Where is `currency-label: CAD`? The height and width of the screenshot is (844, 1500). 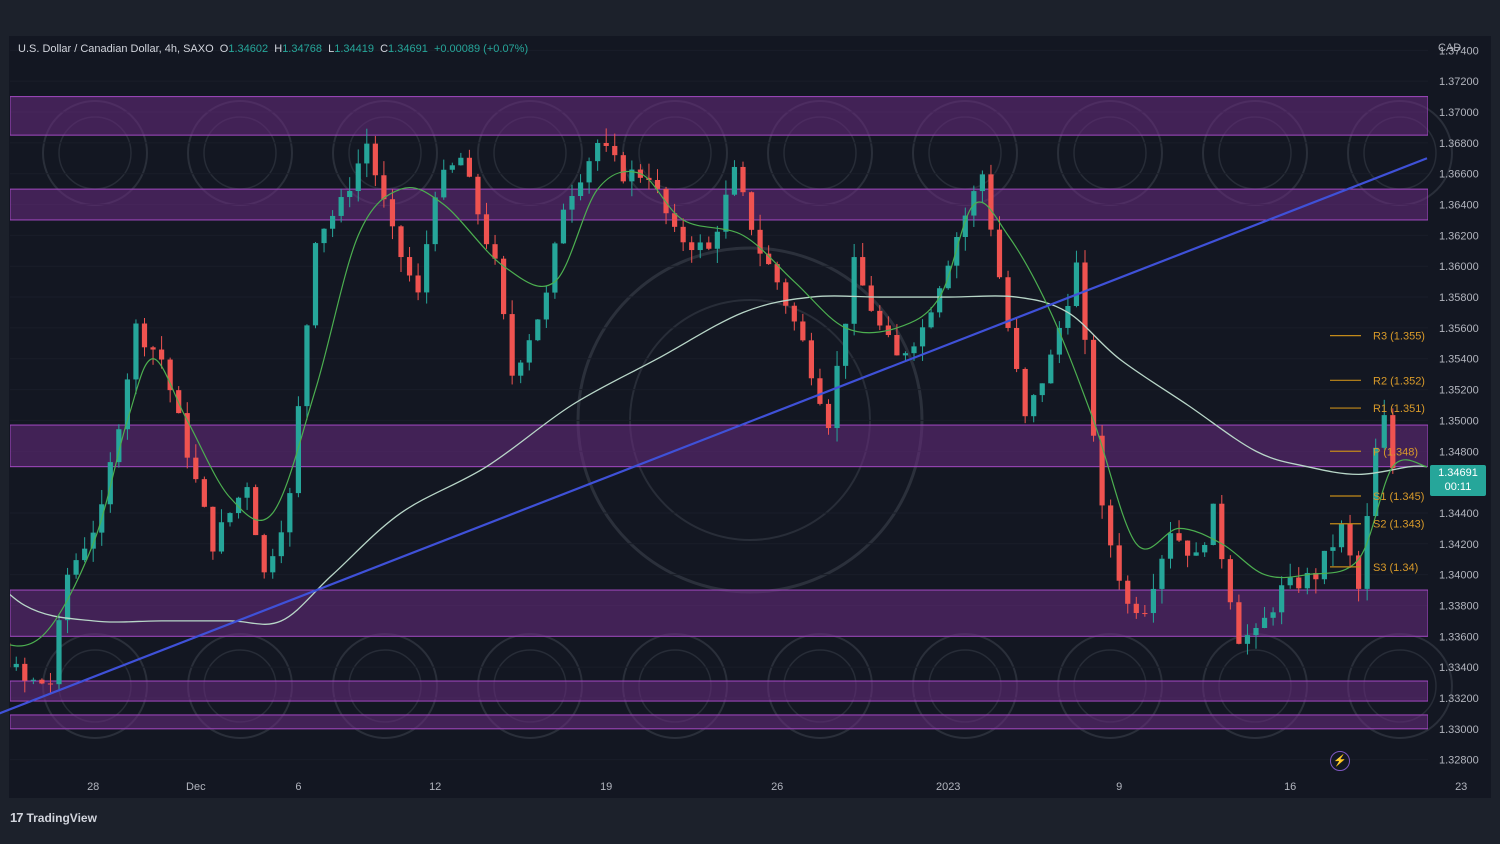
currency-label: CAD is located at coordinates (1450, 48).